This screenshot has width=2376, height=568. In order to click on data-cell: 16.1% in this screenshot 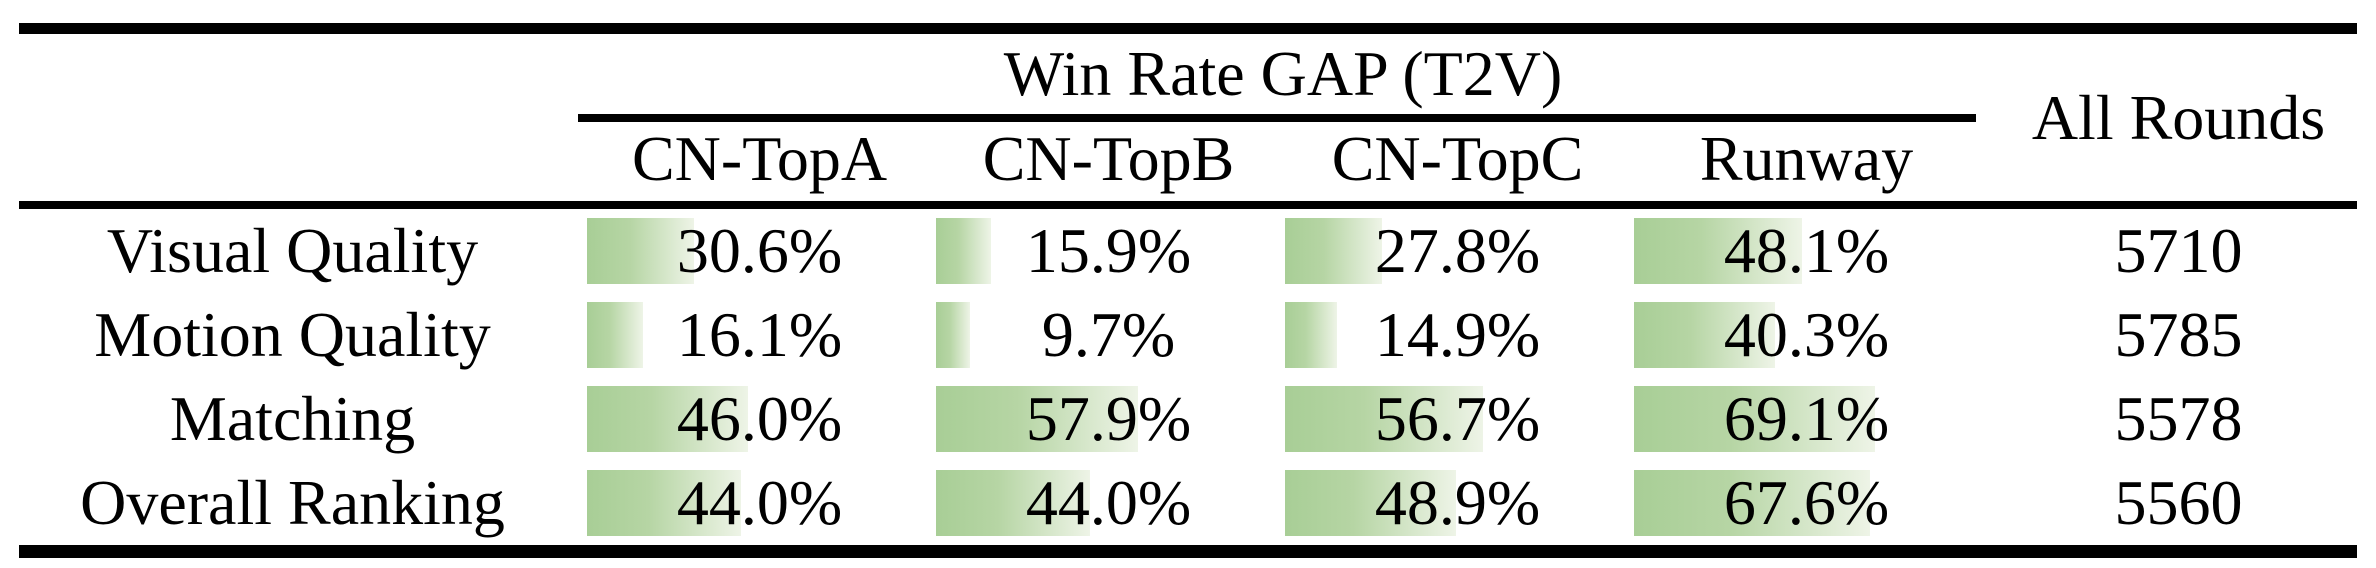, I will do `click(759, 335)`.